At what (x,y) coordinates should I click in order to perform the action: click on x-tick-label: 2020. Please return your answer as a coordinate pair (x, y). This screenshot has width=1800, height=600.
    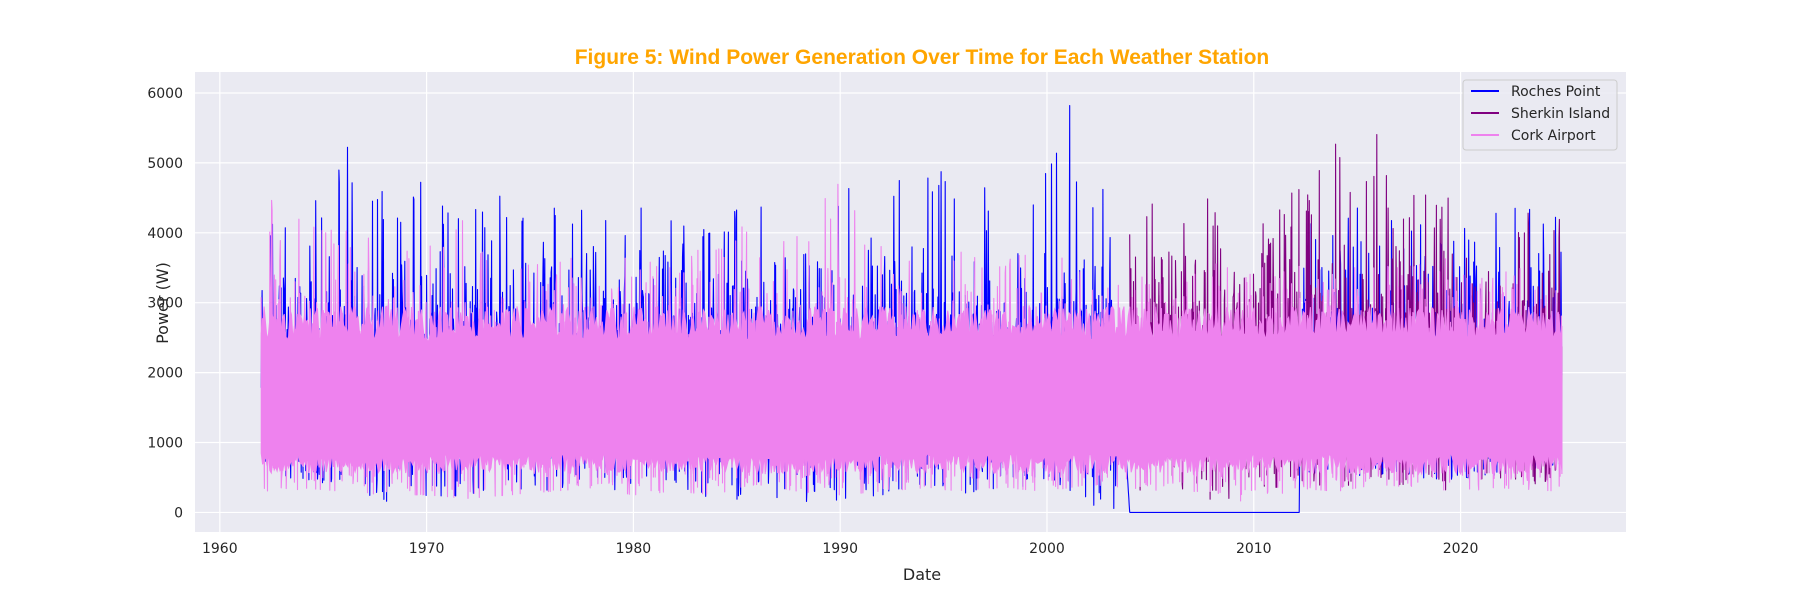
    Looking at the image, I should click on (1461, 549).